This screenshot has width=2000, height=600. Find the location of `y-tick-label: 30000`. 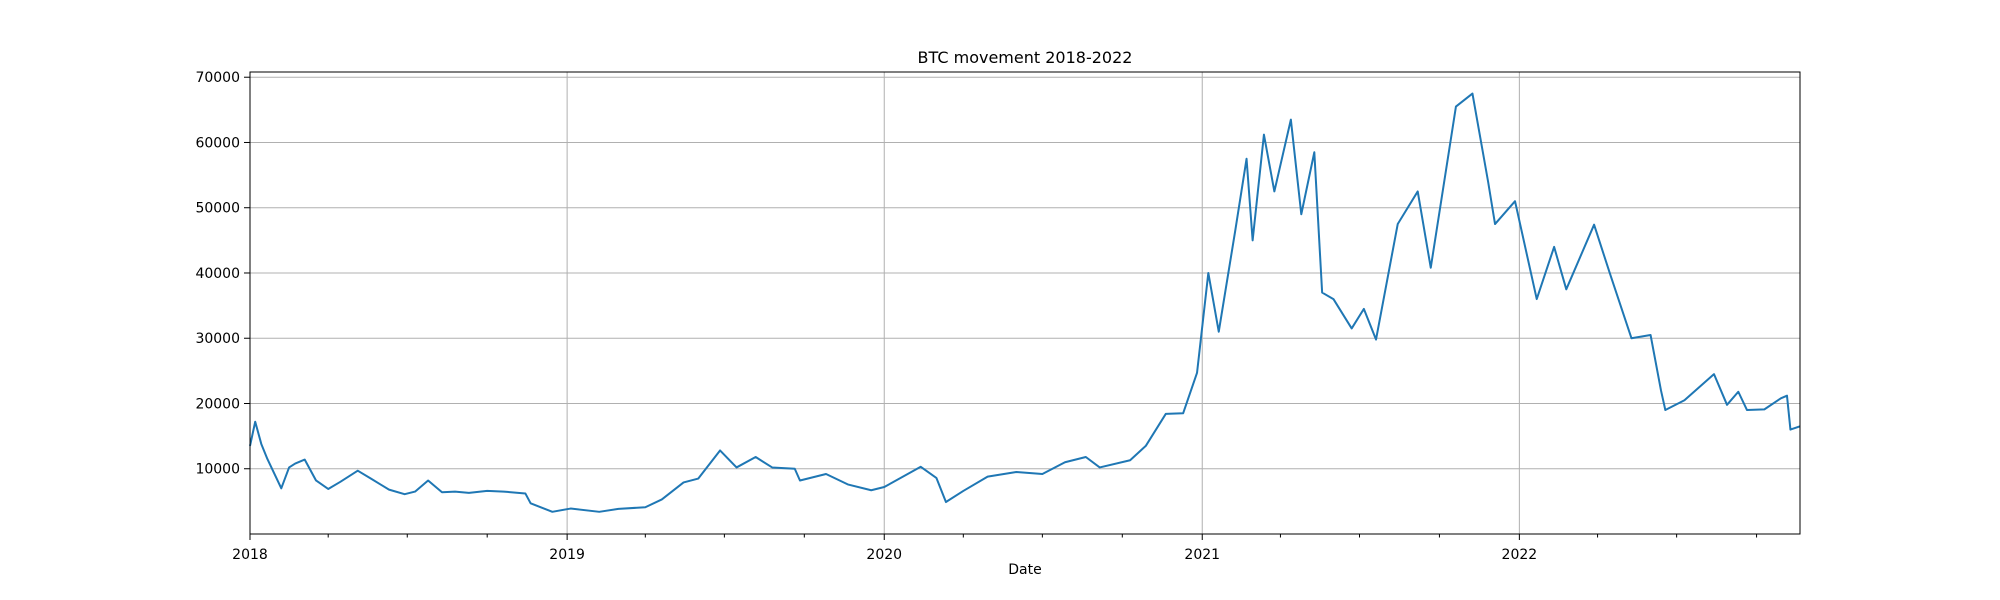

y-tick-label: 30000 is located at coordinates (217, 339).